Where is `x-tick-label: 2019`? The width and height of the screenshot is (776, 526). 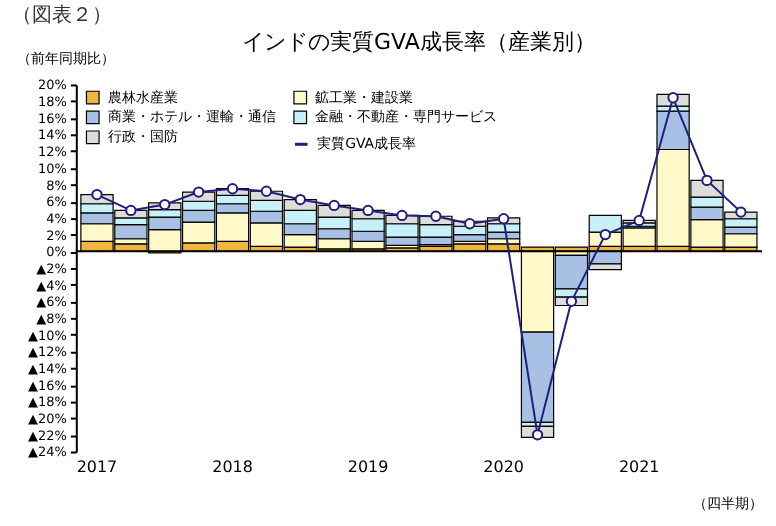 x-tick-label: 2019 is located at coordinates (368, 467).